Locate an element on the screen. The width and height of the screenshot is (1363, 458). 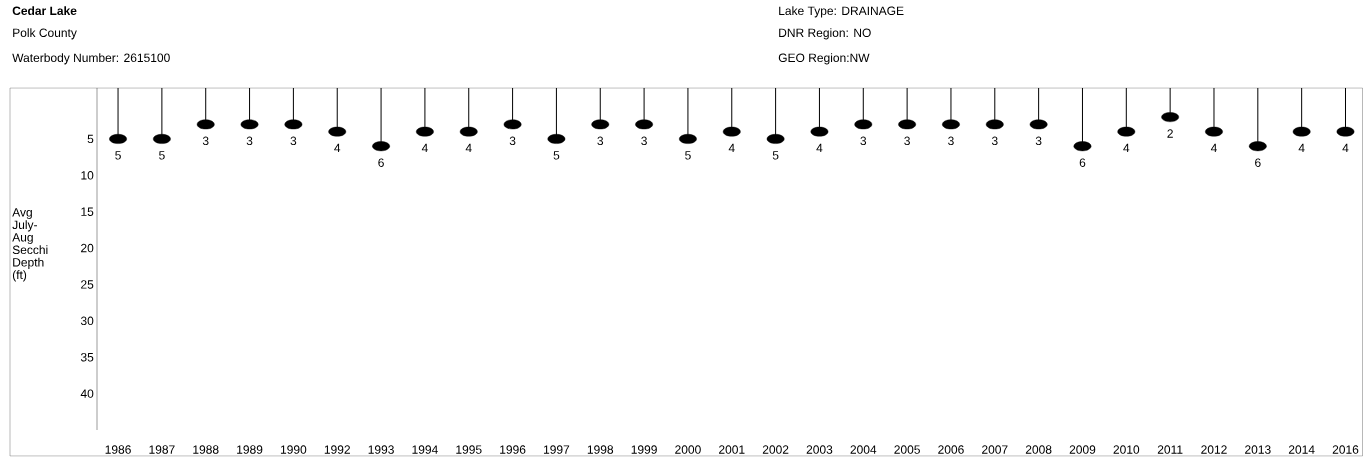
x-tick-label: 1993 is located at coordinates (381, 449).